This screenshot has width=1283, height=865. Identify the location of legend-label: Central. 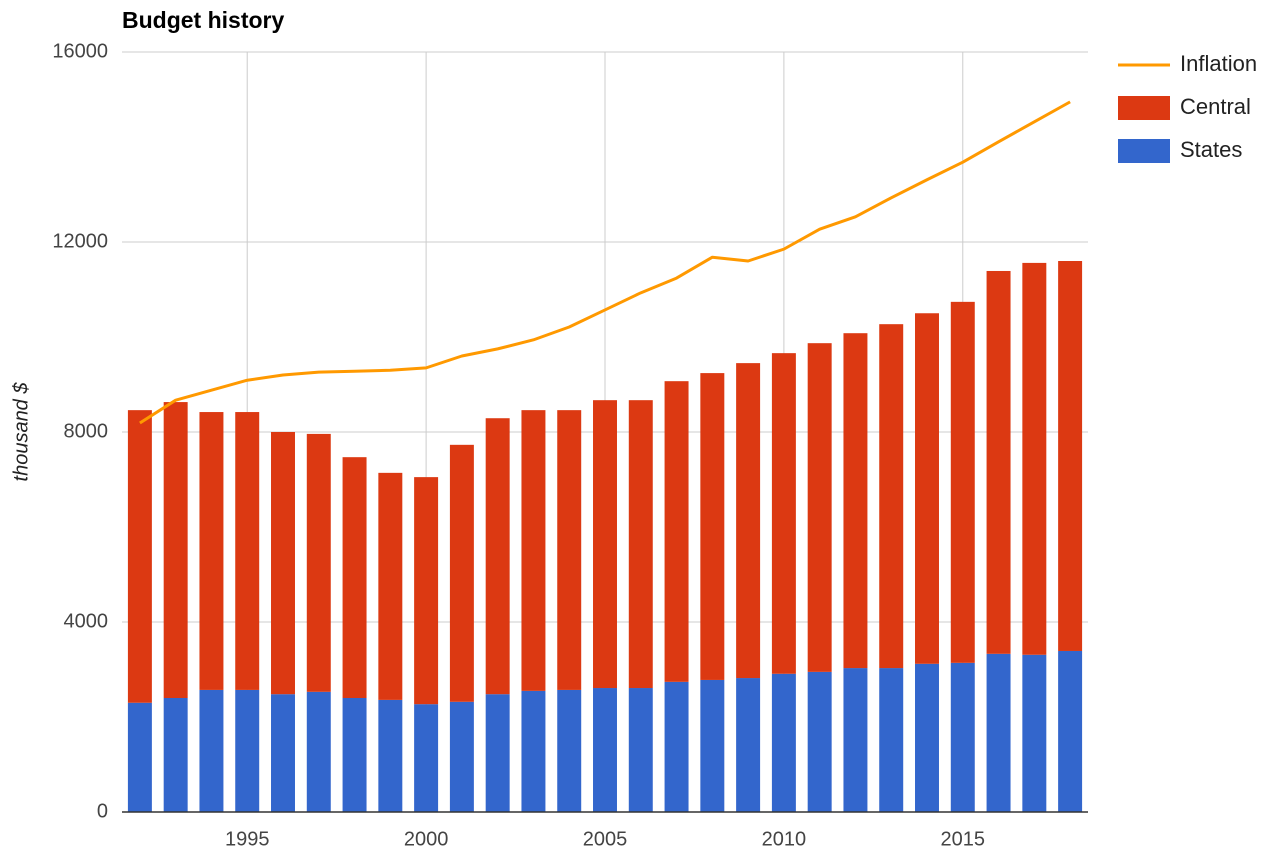
(1215, 106).